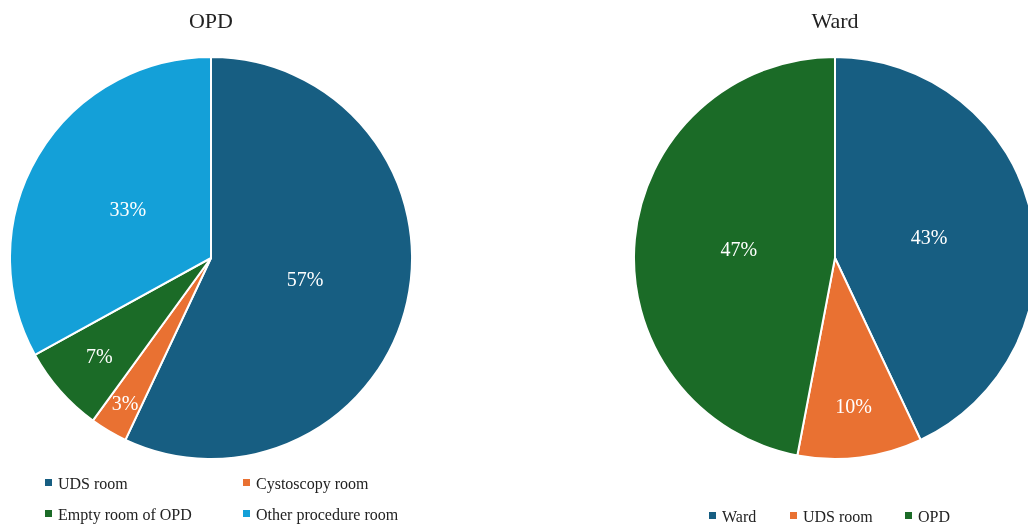 This screenshot has height=524, width=1028. I want to click on chart-title: Ward, so click(835, 20).